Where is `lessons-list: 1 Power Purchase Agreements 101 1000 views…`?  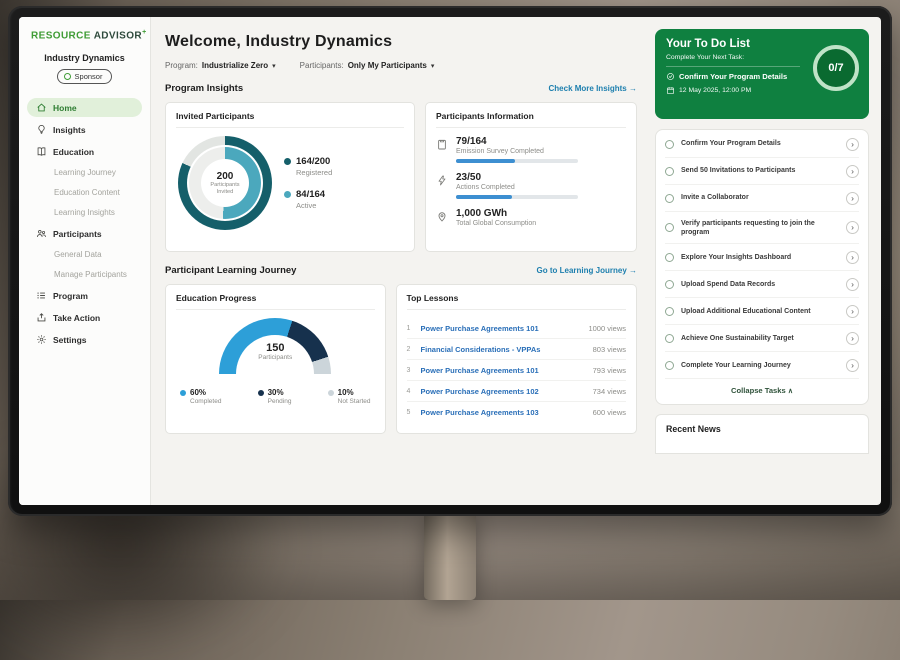
lessons-list: 1 Power Purchase Agreements 101 1000 views… is located at coordinates (516, 370).